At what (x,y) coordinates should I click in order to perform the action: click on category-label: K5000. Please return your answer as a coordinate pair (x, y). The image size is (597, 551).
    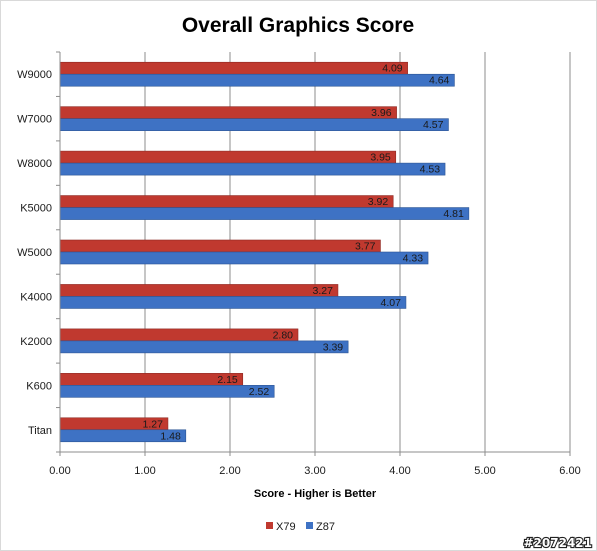
    Looking at the image, I should click on (36, 209).